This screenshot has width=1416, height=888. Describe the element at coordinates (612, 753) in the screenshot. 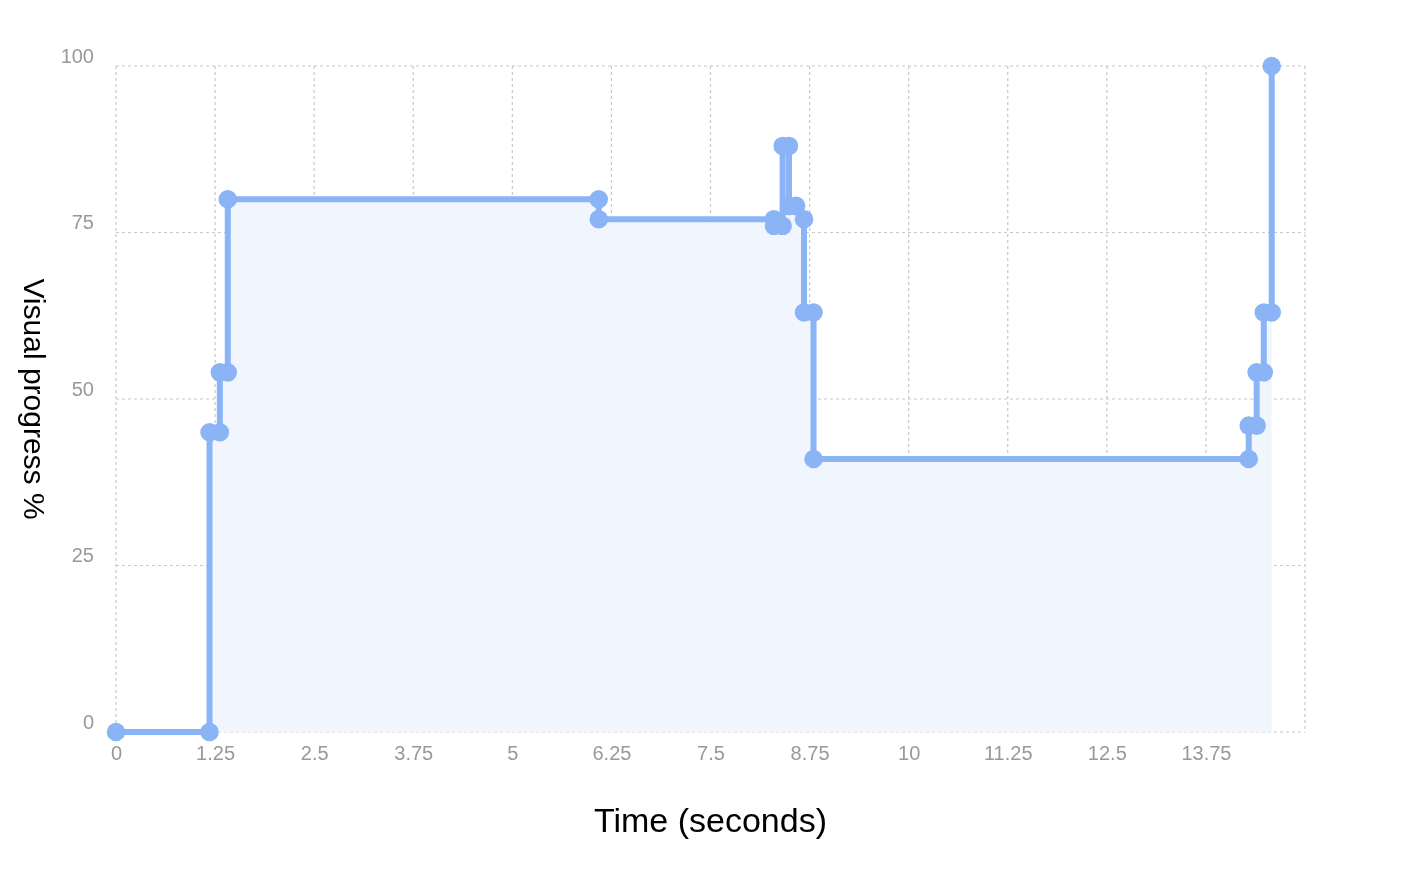

I see `x-tick-label: 6.25` at that location.